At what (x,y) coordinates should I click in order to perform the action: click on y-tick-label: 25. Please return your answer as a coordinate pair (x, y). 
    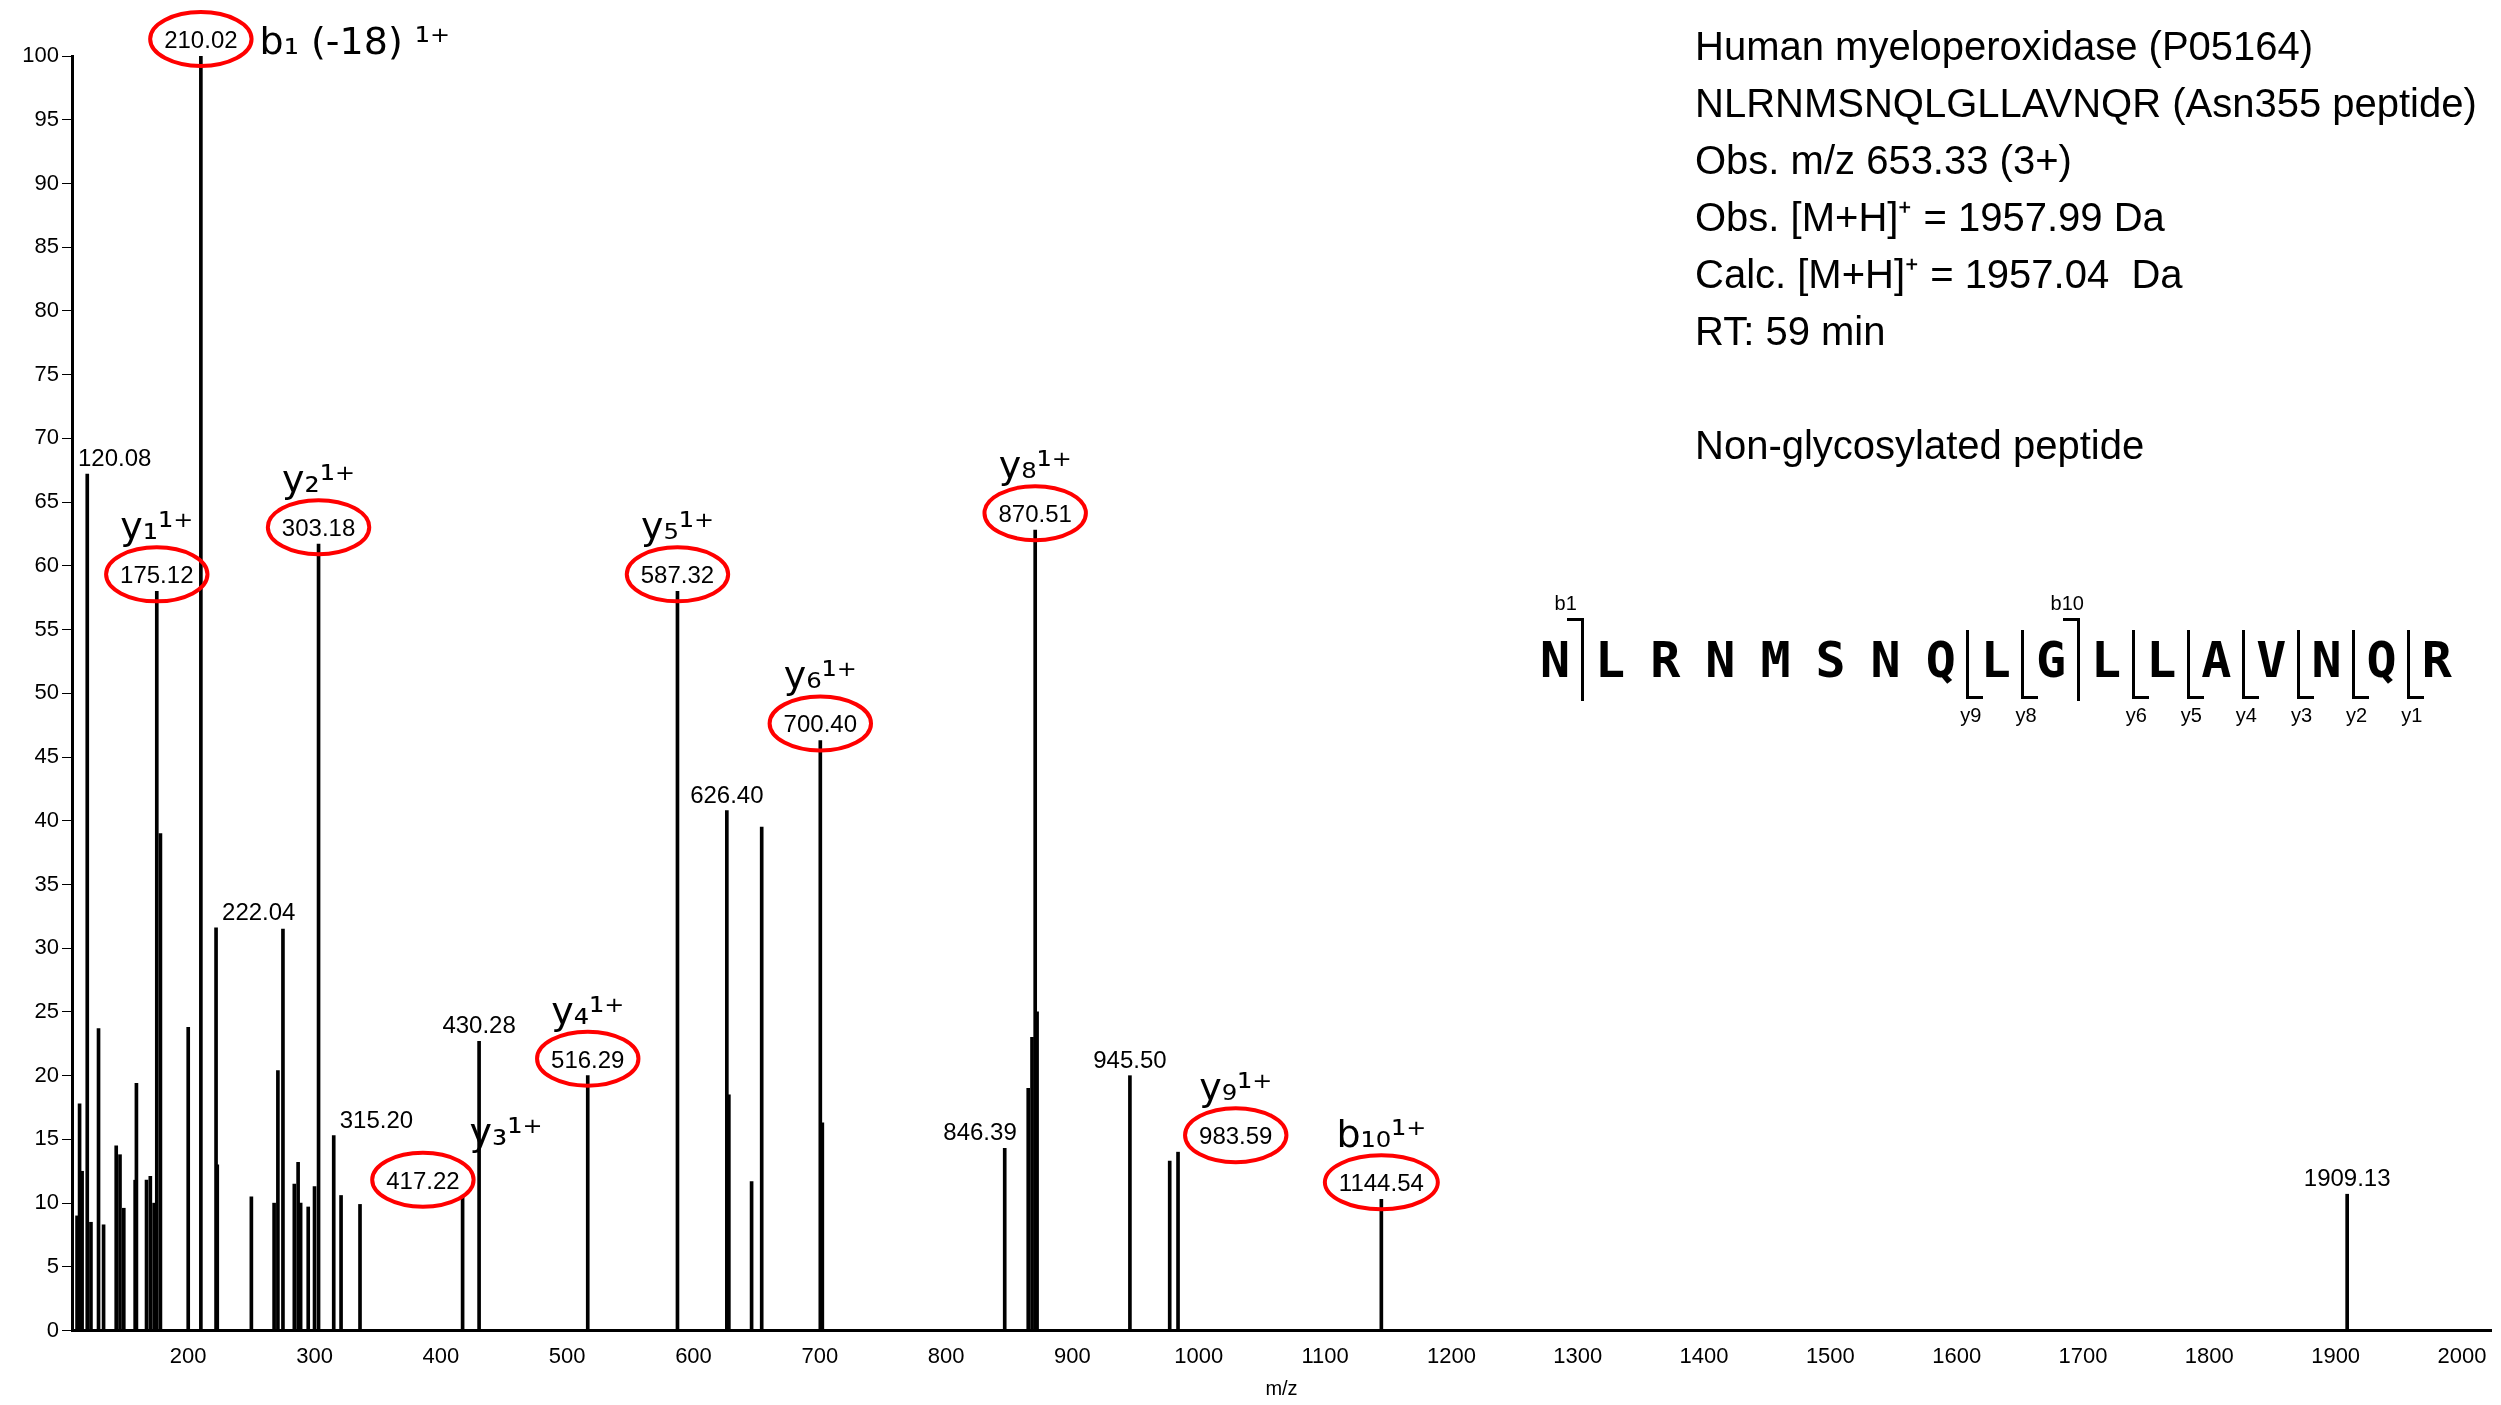
    Looking at the image, I should click on (46, 1011).